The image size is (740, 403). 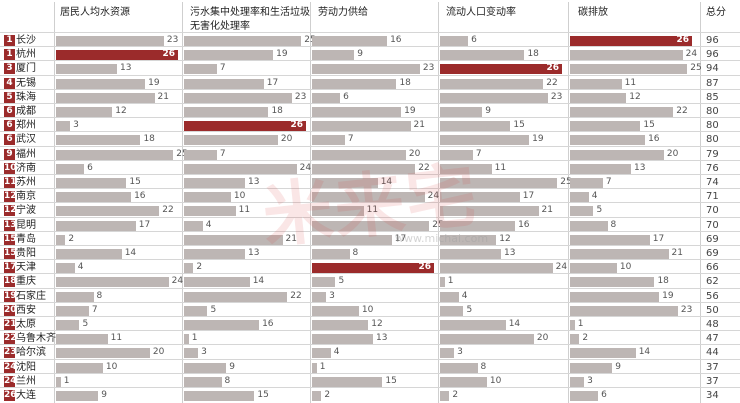 I want to click on labor-value: 26, so click(x=424, y=267).